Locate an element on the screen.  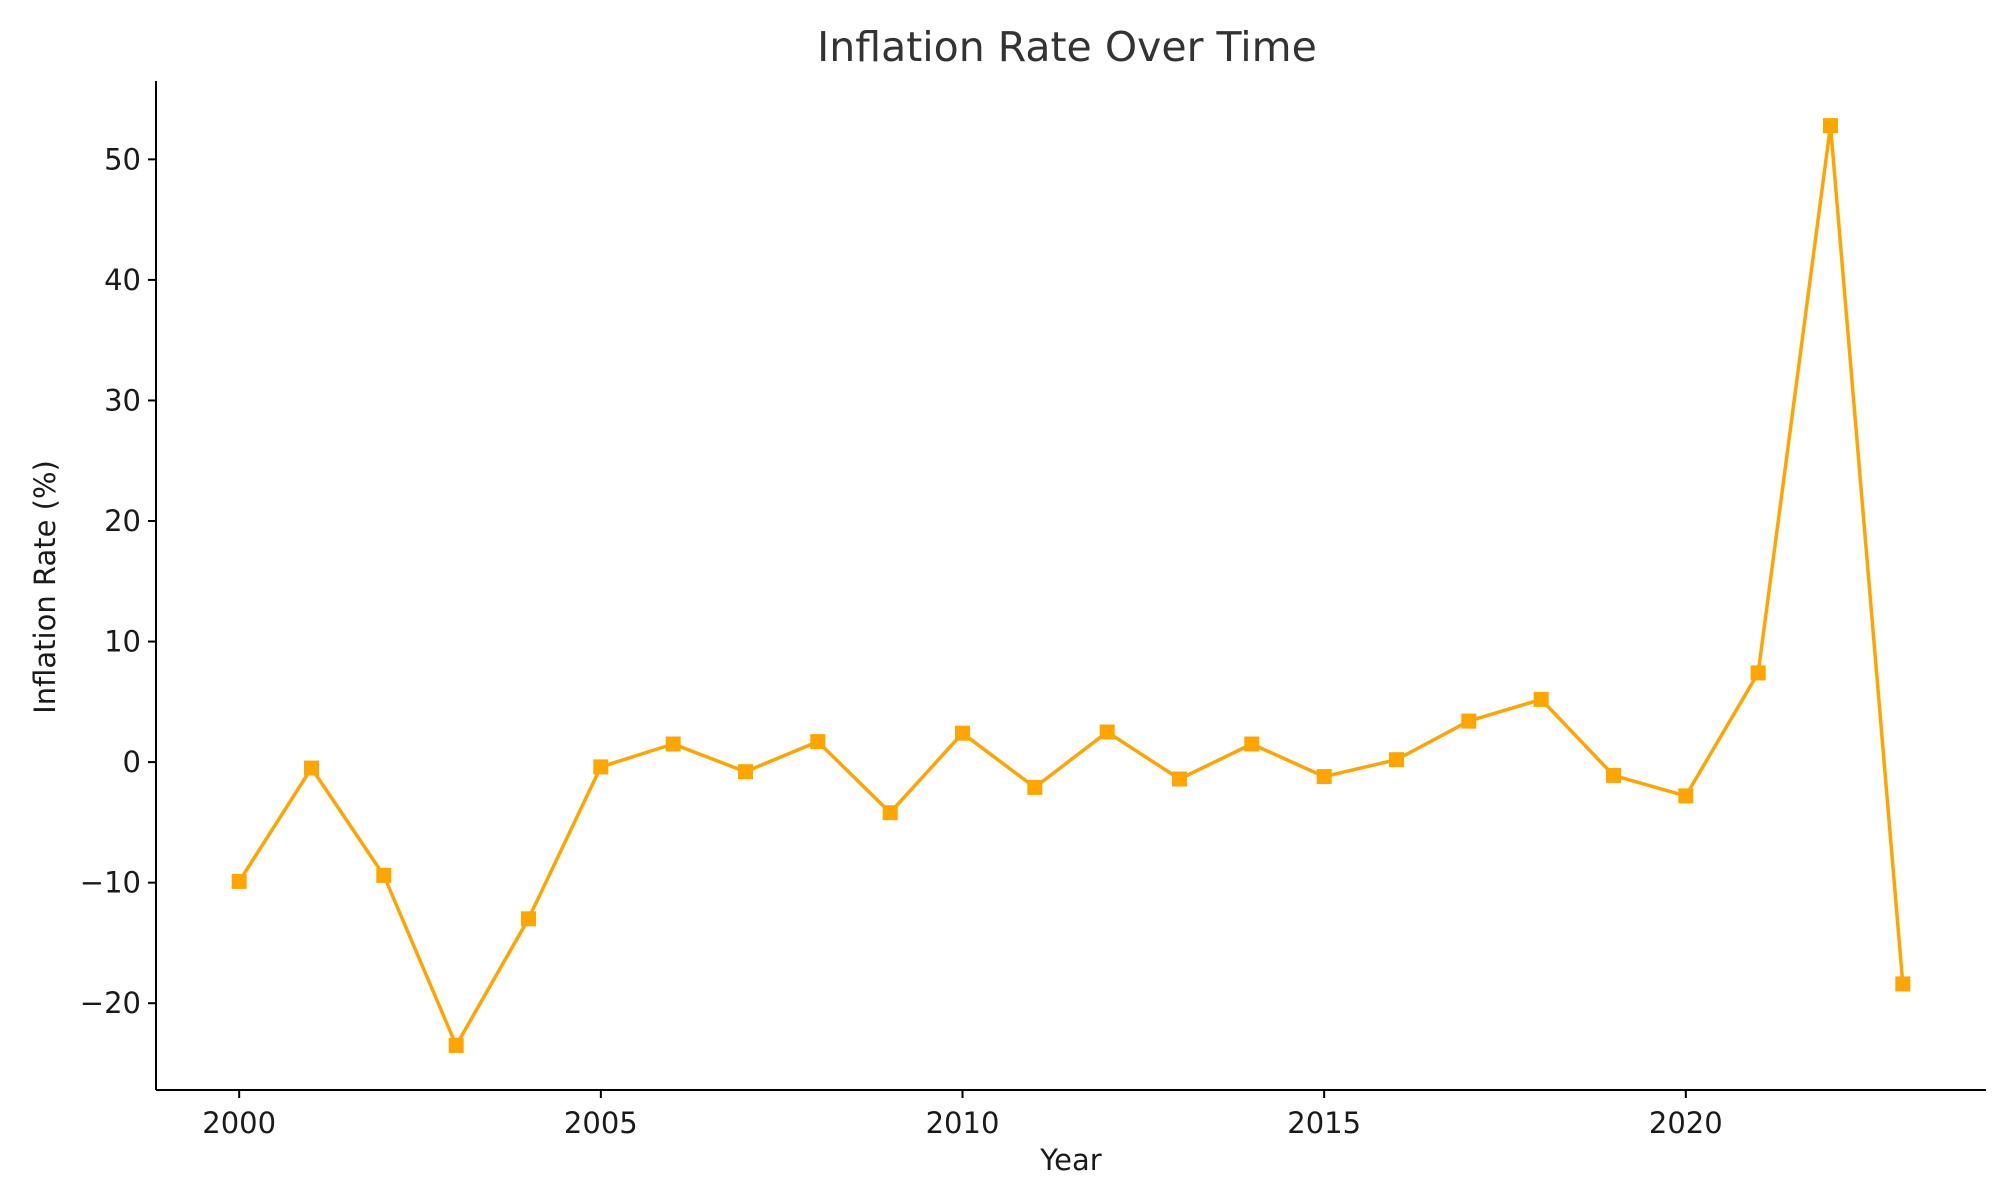
y-tick-label: 50 is located at coordinates (122, 159).